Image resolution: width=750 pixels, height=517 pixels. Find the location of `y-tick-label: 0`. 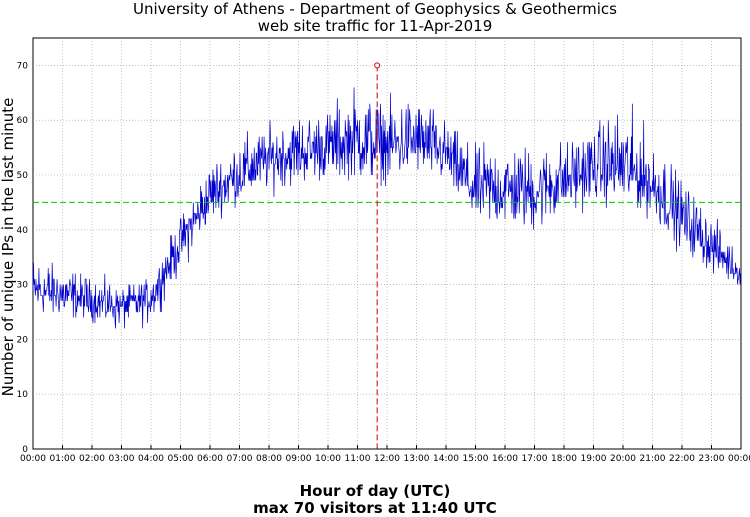

y-tick-label: 0 is located at coordinates (25, 450).